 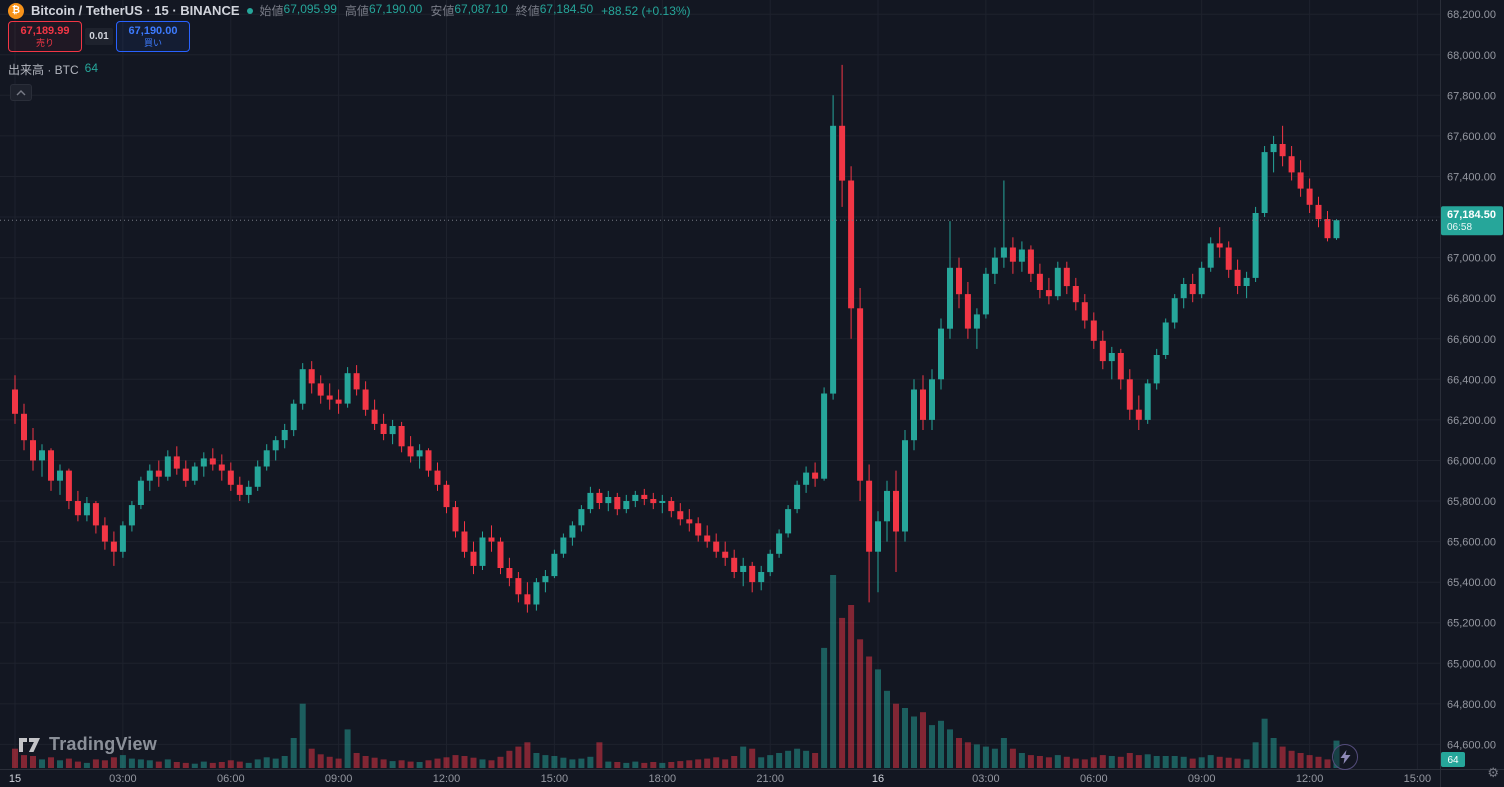 I want to click on chevron-up-icon, so click(x=21, y=92).